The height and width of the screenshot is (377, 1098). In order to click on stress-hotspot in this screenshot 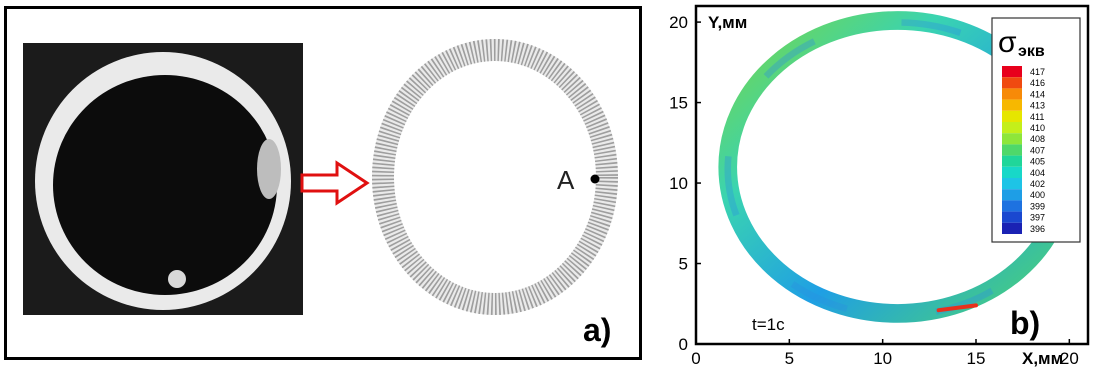, I will do `click(957, 308)`.